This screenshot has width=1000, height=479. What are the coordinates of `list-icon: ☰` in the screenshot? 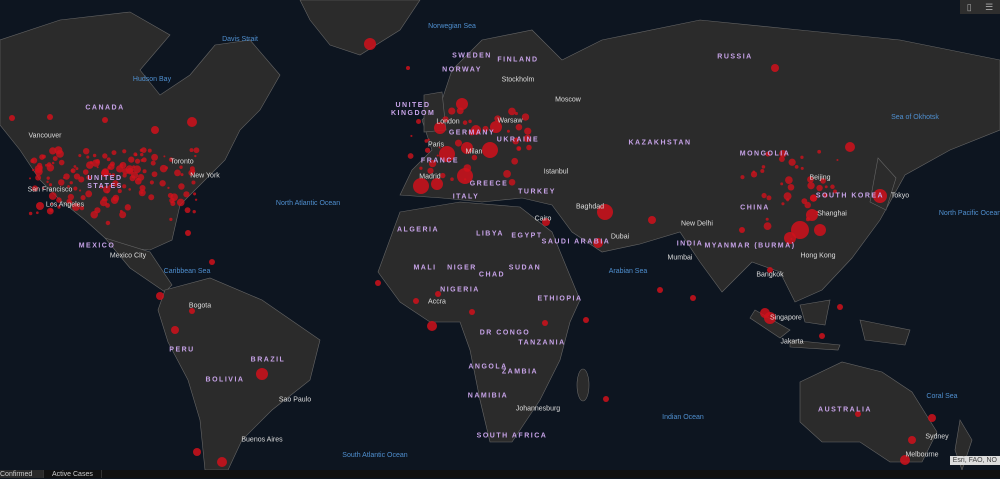 It's located at (989, 6).